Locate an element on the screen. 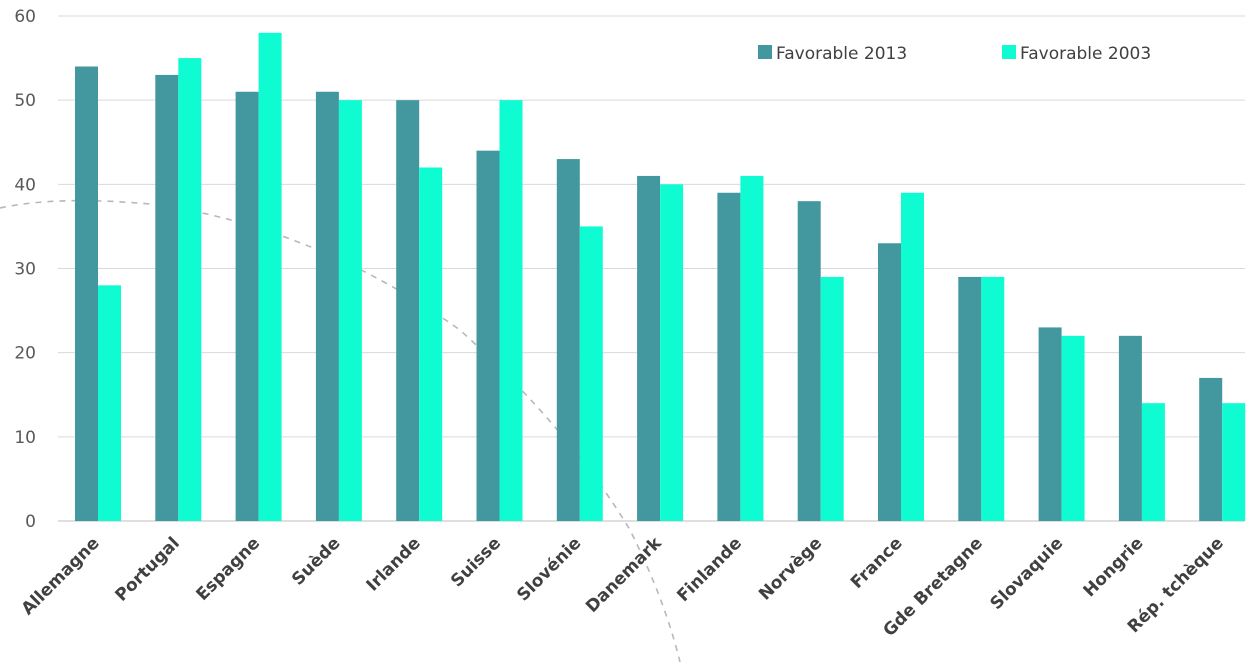 This screenshot has width=1248, height=666. x-tick-label: France is located at coordinates (876, 562).